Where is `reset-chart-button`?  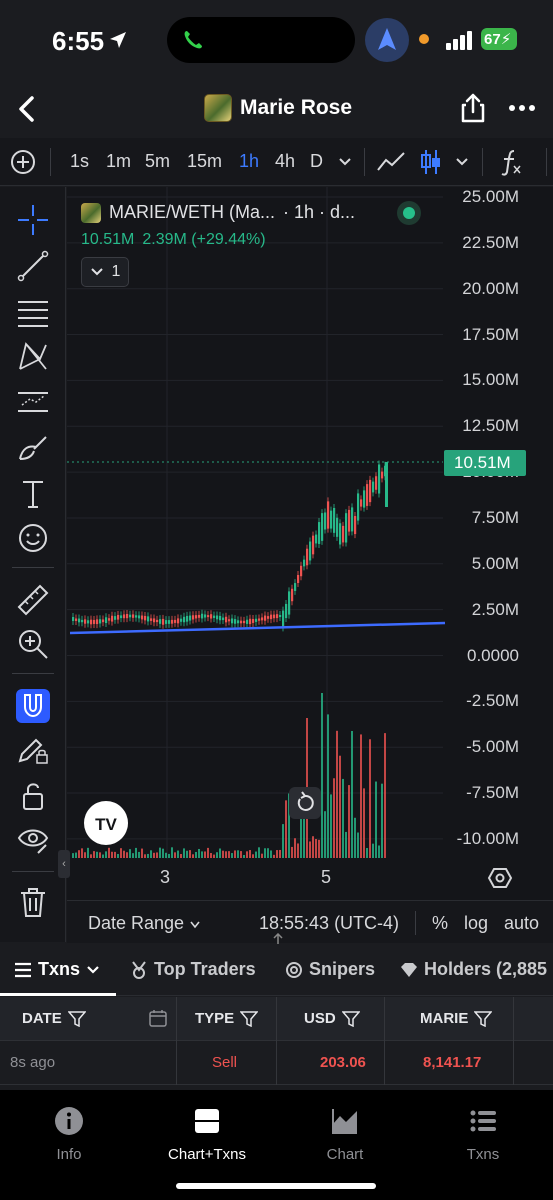
reset-chart-button is located at coordinates (305, 803).